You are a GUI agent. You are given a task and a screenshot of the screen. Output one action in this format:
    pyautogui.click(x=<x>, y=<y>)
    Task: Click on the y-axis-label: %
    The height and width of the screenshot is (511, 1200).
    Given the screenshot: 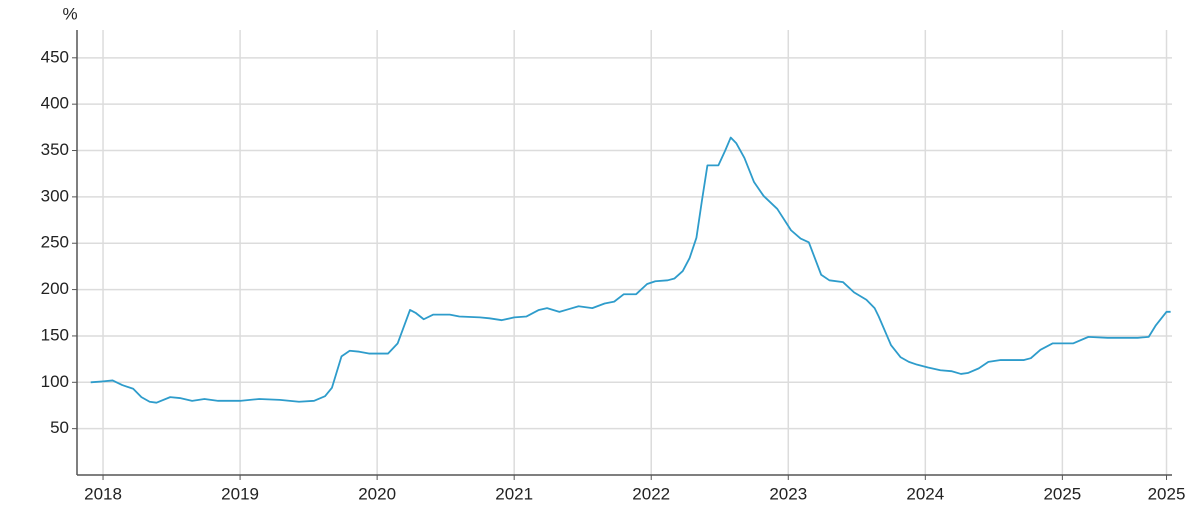 What is the action you would take?
    pyautogui.click(x=69, y=13)
    